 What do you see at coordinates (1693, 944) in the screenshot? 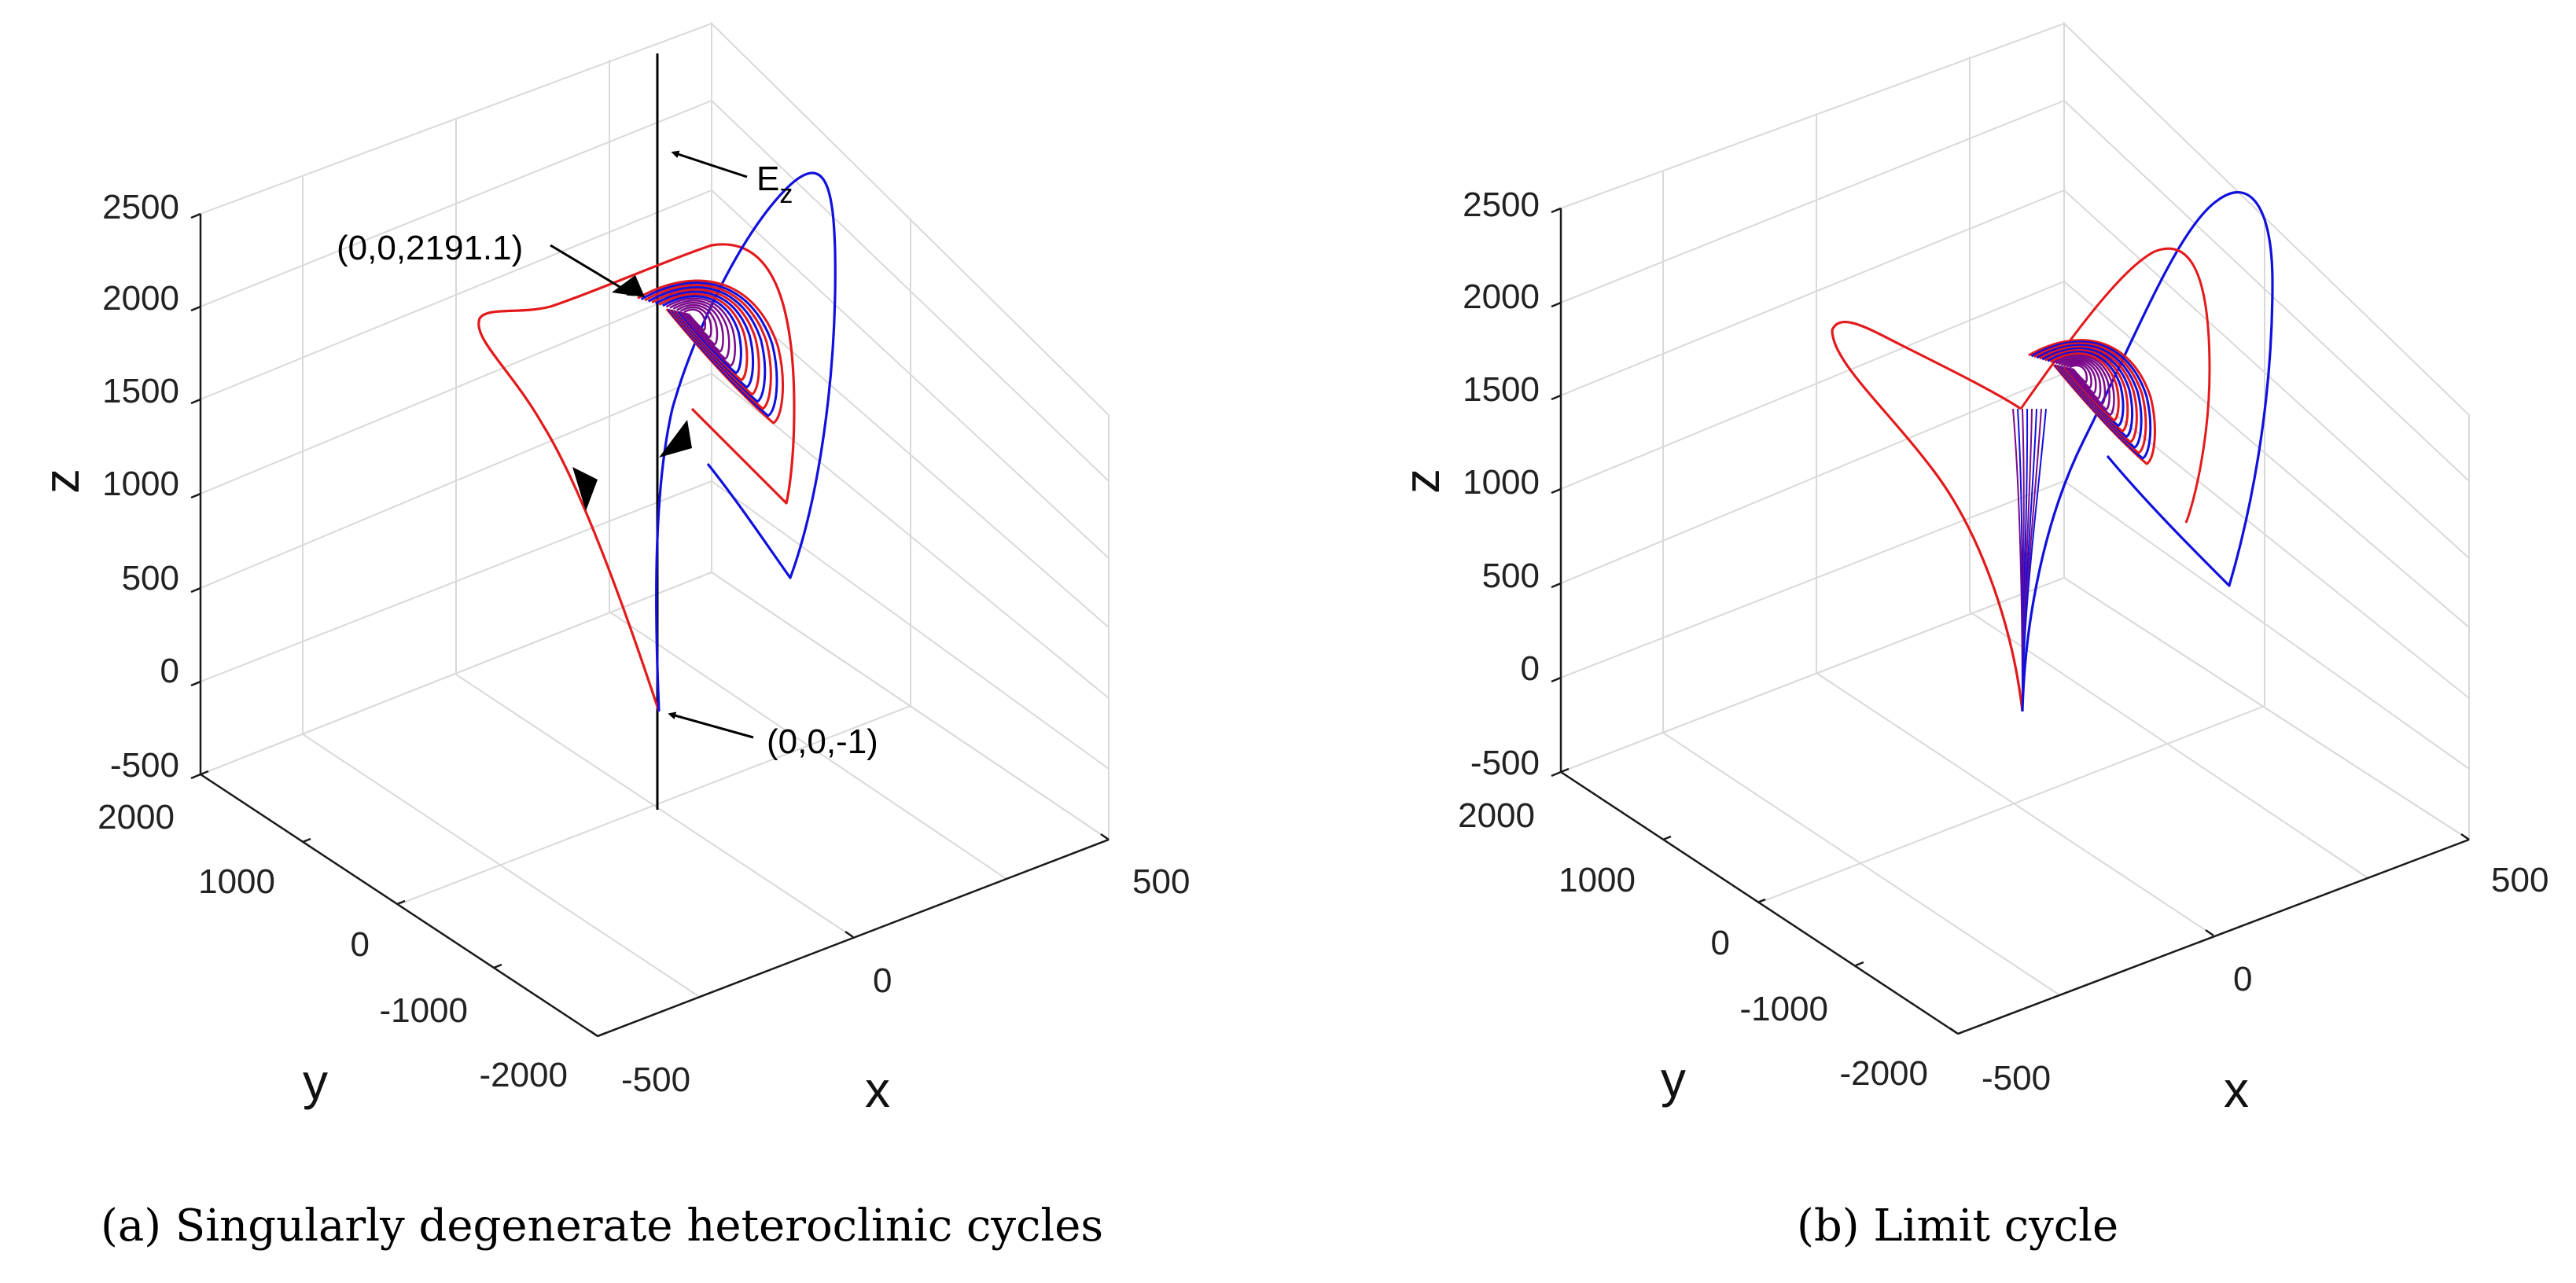
I see `panel-b-y-ticklabels: -2000 -1000 0 1000 2000` at bounding box center [1693, 944].